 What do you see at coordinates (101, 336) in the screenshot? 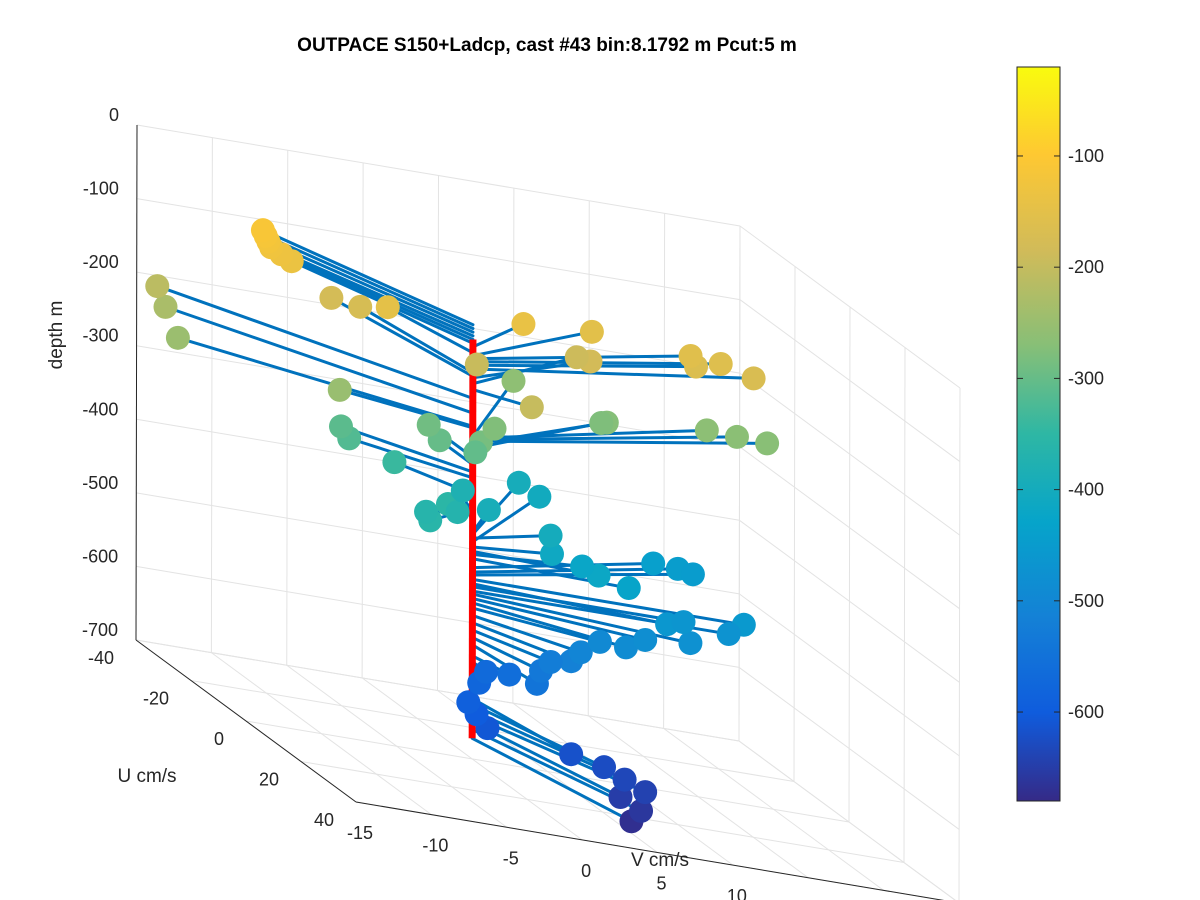
I see `z-tick-label: -300` at bounding box center [101, 336].